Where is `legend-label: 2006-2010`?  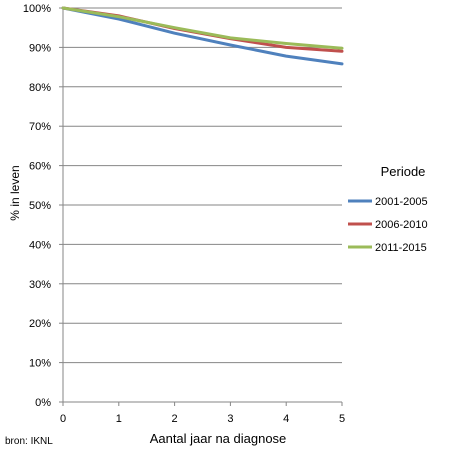
legend-label: 2006-2010 is located at coordinates (401, 225).